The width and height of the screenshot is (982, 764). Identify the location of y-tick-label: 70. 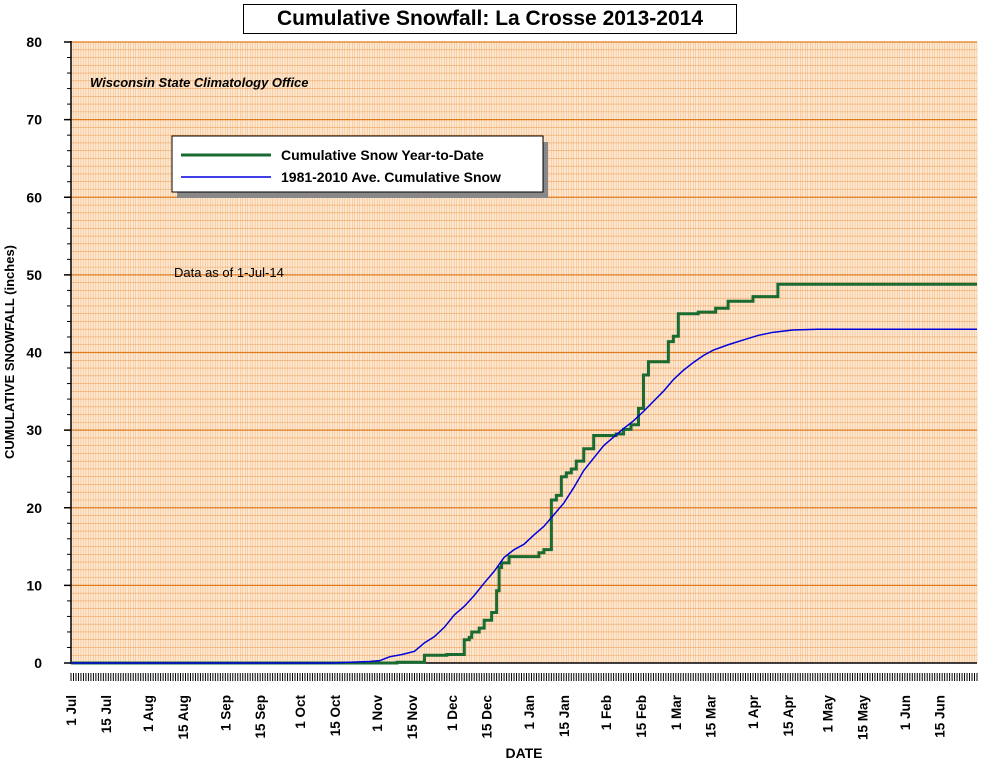
(34, 120).